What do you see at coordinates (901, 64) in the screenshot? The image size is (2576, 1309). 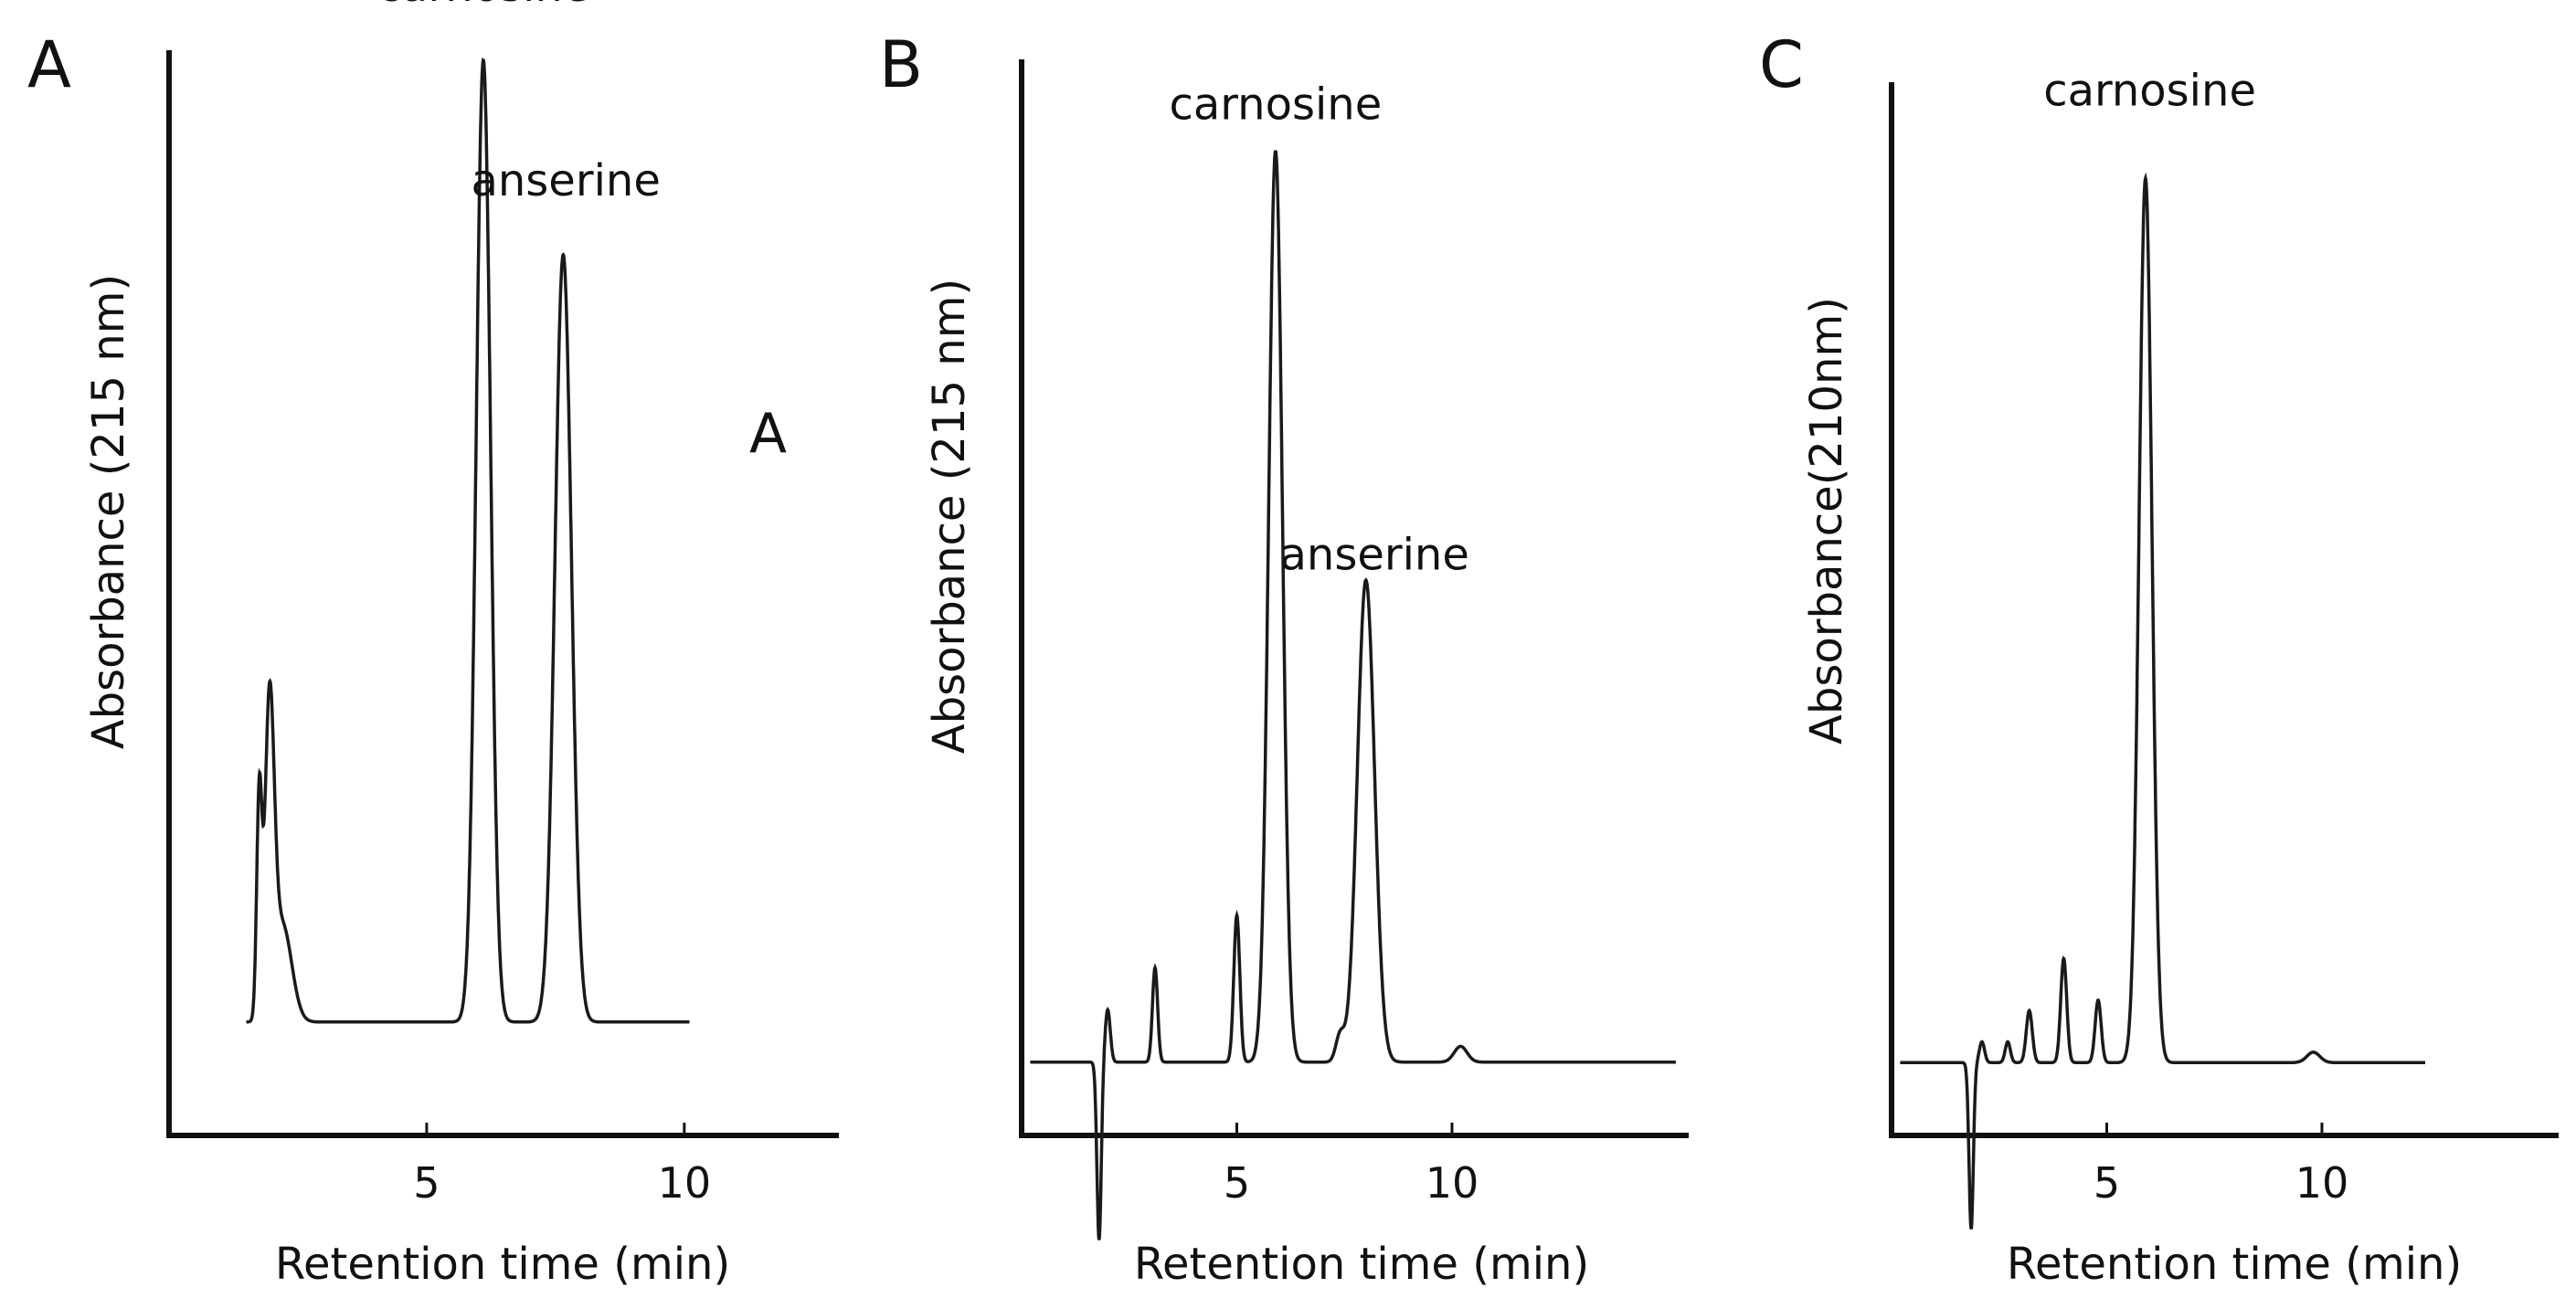 I see `panel-label-b: B` at bounding box center [901, 64].